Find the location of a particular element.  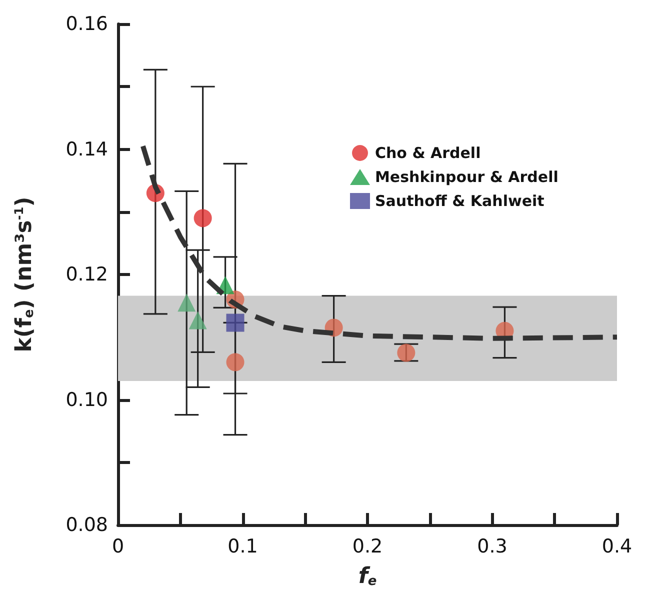

y-tick-label: 0.10 is located at coordinates (87, 399).